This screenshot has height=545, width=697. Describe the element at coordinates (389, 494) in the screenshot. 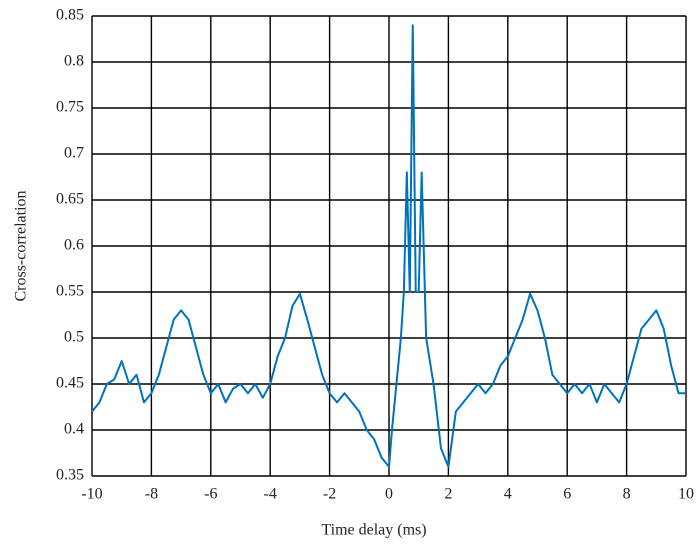

I see `x-tick-label: 0` at that location.